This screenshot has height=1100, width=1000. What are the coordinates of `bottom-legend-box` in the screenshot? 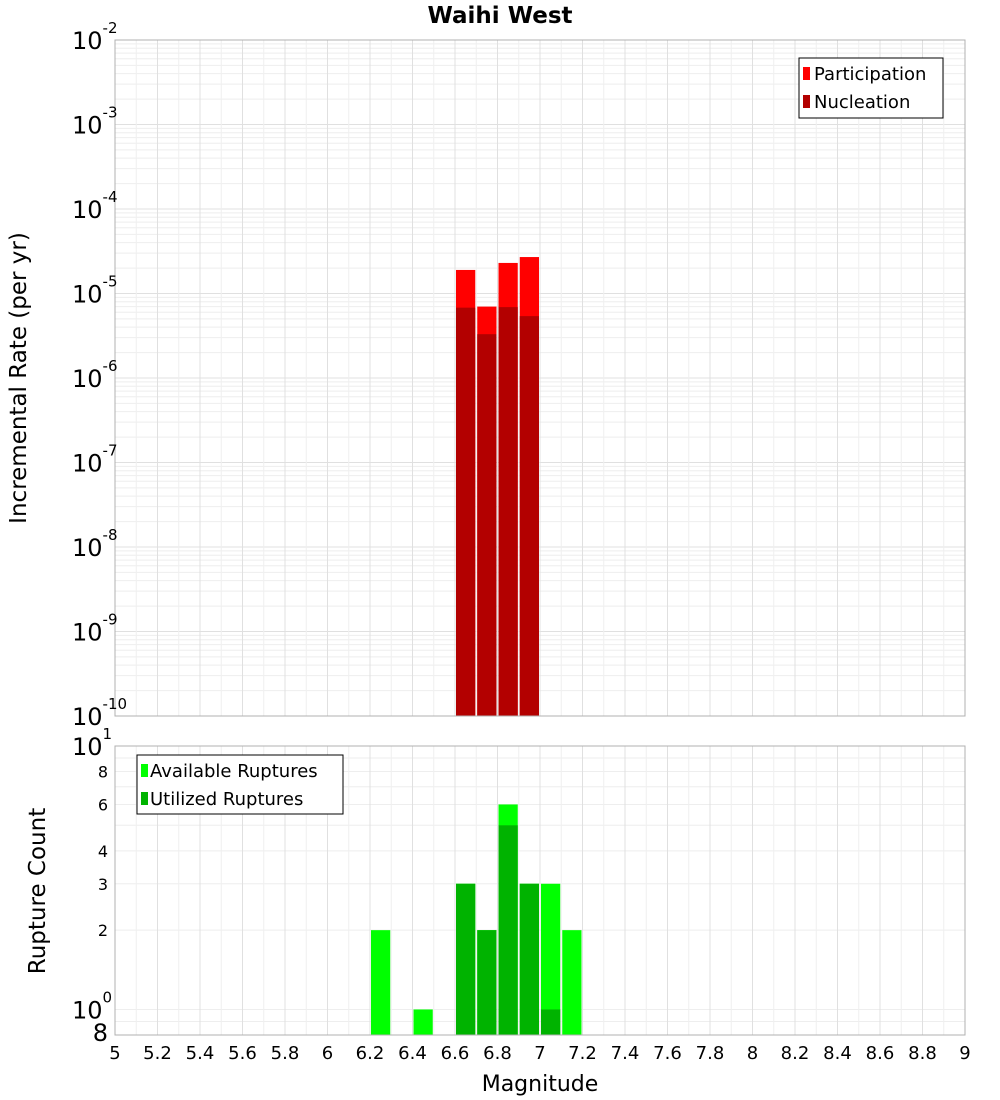 It's located at (240, 784).